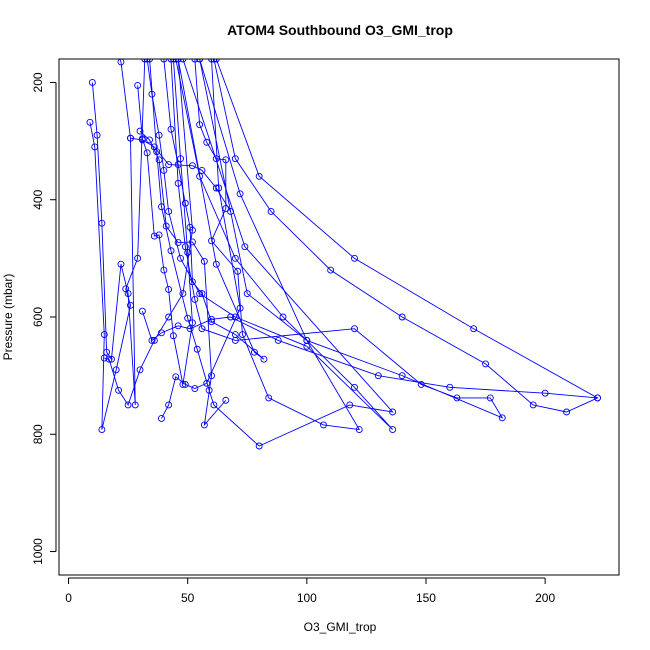 This screenshot has height=650, width=650. I want to click on x-tick-label: 200, so click(545, 598).